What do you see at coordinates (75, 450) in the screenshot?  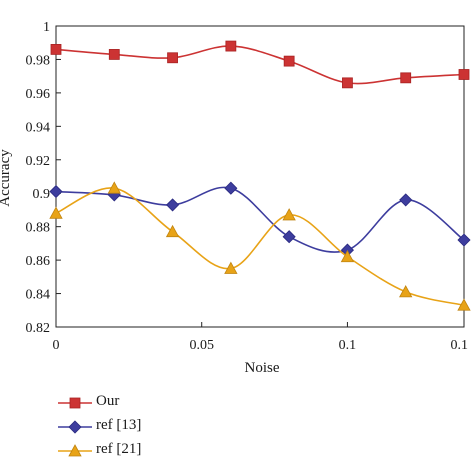 I see `legend-swatch-ref21` at bounding box center [75, 450].